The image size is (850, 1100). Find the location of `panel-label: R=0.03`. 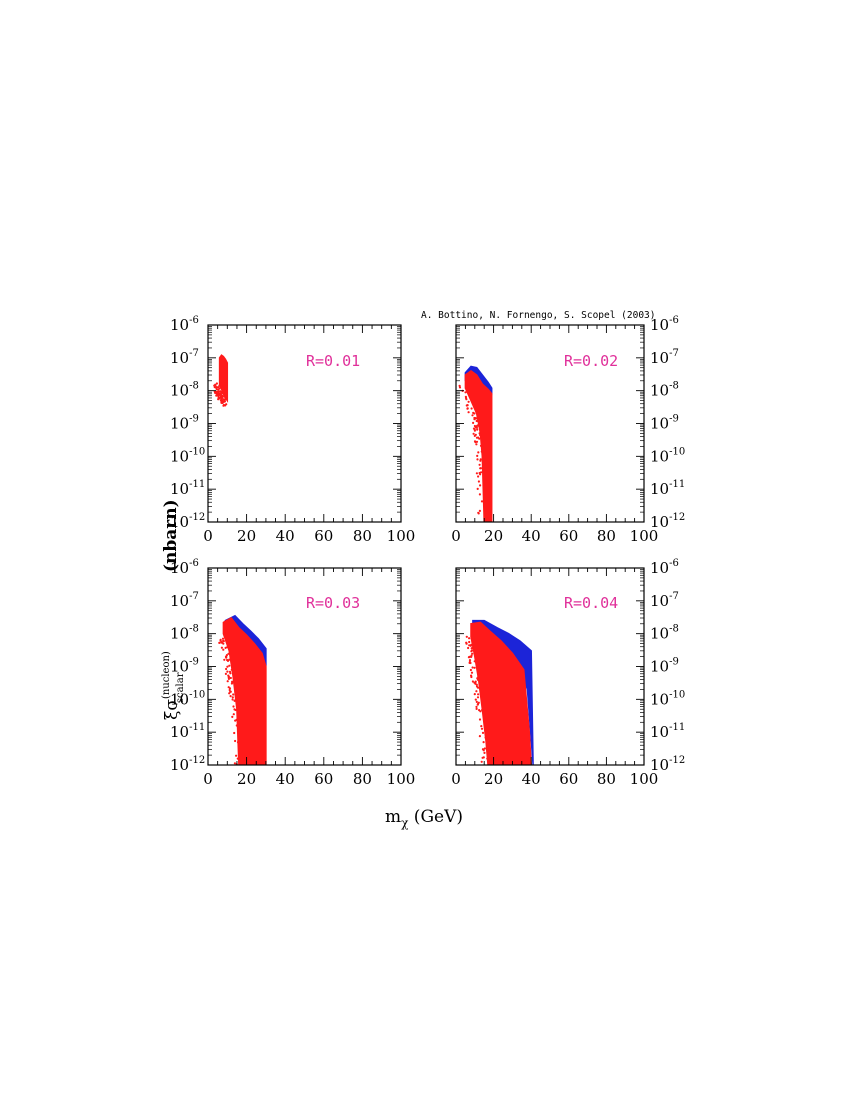

panel-label: R=0.03 is located at coordinates (333, 603).